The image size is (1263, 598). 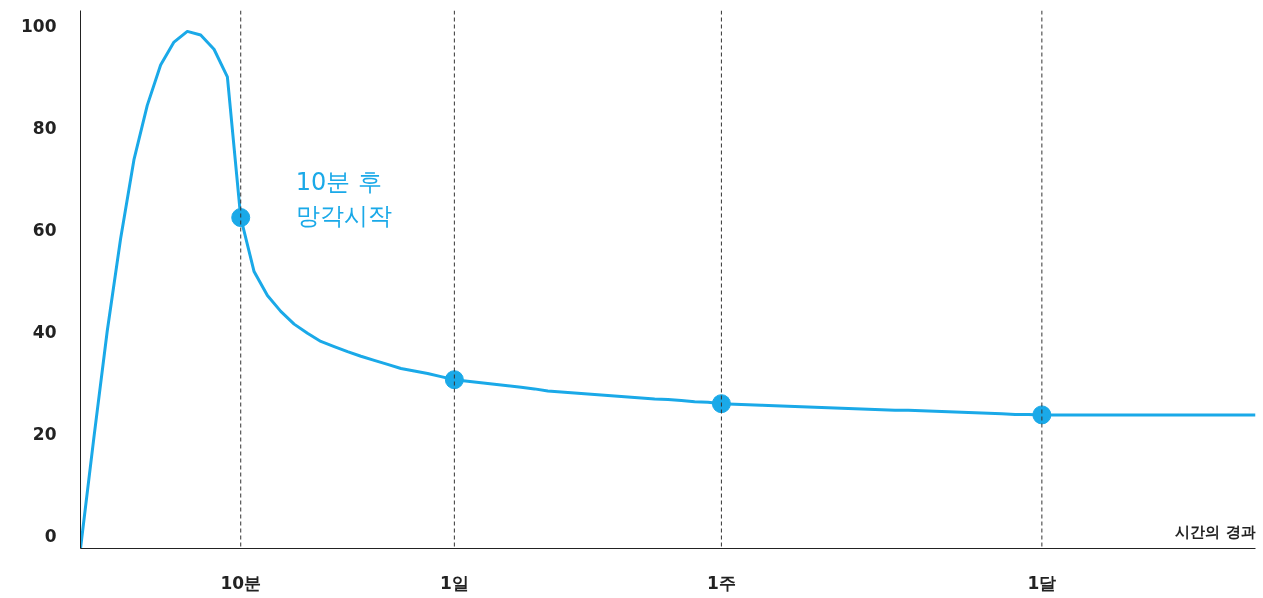 I want to click on x-axis-title: 시간의 경과, so click(x=1215, y=531).